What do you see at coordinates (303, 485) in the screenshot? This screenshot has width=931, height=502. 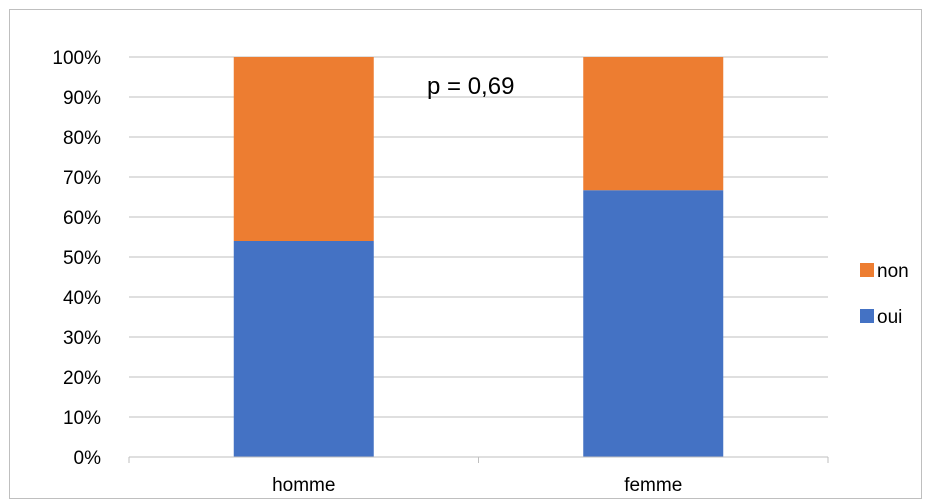 I see `x-category-label: homme` at bounding box center [303, 485].